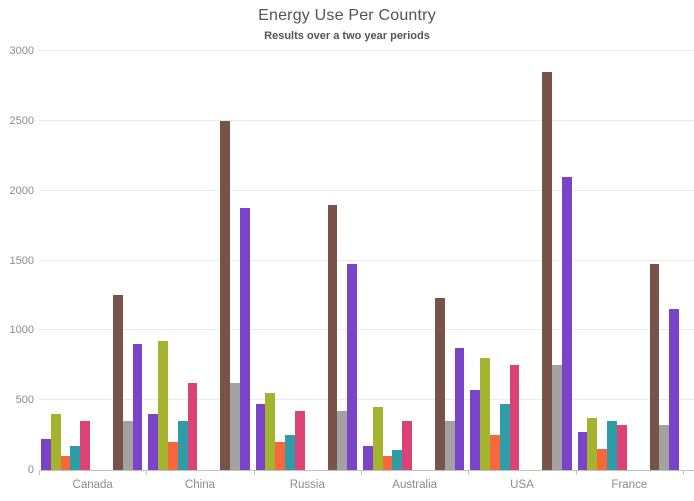  What do you see at coordinates (21, 190) in the screenshot?
I see `y-axis-label: 2000` at bounding box center [21, 190].